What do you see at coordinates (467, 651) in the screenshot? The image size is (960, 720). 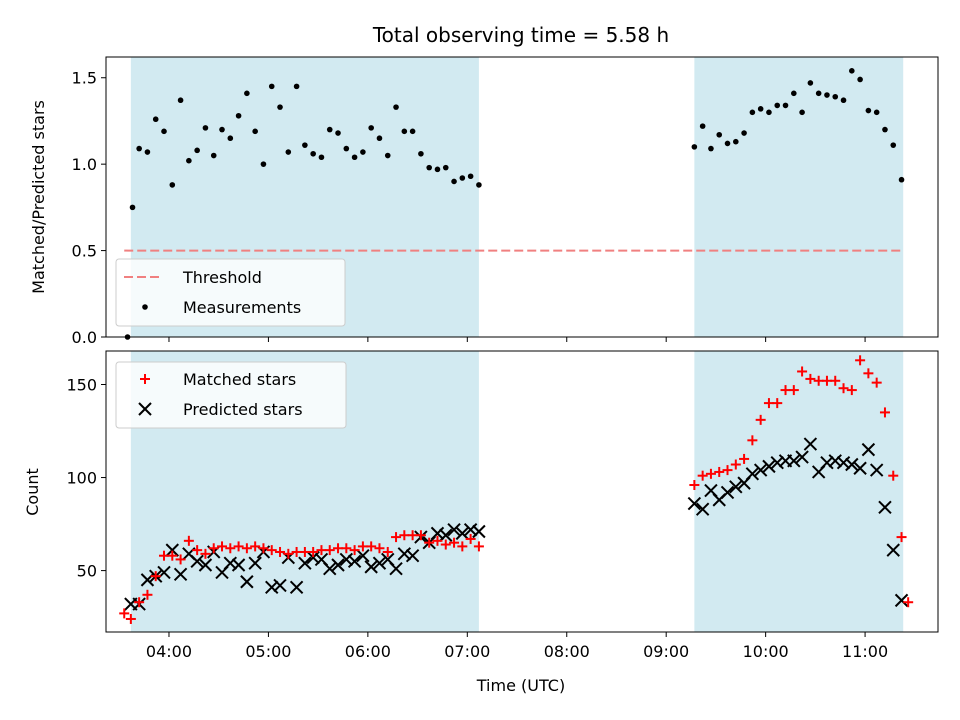 I see `x-tick-label: 07:00` at bounding box center [467, 651].